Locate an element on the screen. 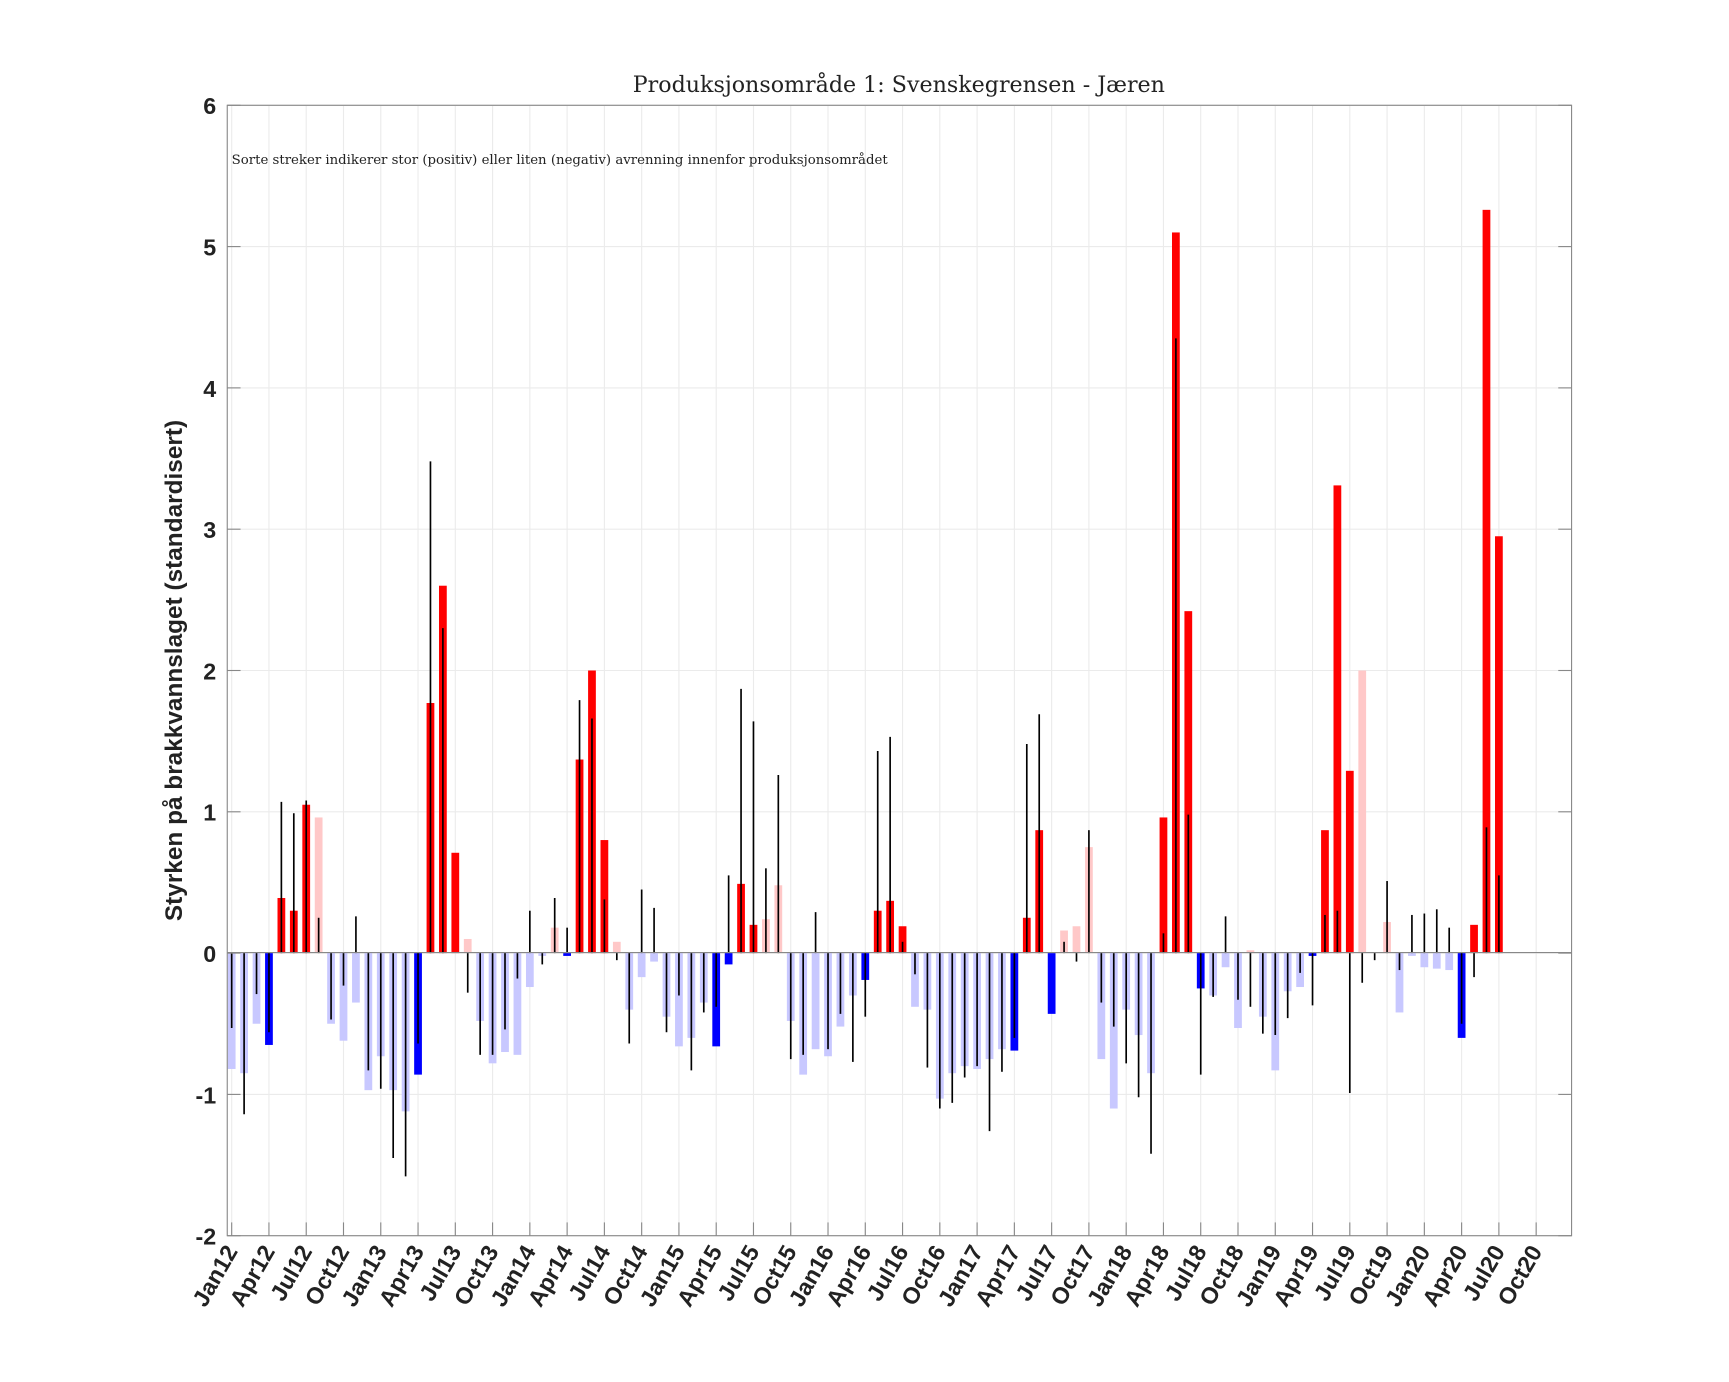  y-tick-label: 3 is located at coordinates (209, 530).